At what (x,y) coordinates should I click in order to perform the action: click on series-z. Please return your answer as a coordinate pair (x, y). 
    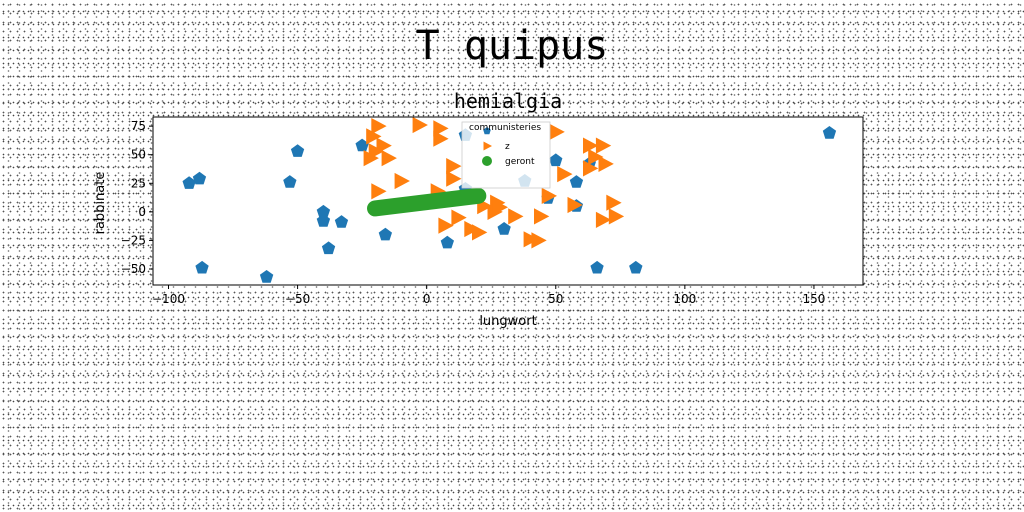
    Looking at the image, I should click on (494, 182).